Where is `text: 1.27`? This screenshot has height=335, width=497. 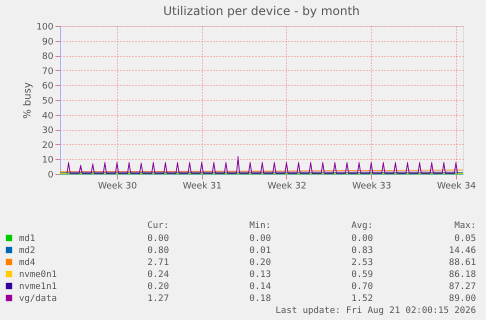 text: 1.27 is located at coordinates (158, 299).